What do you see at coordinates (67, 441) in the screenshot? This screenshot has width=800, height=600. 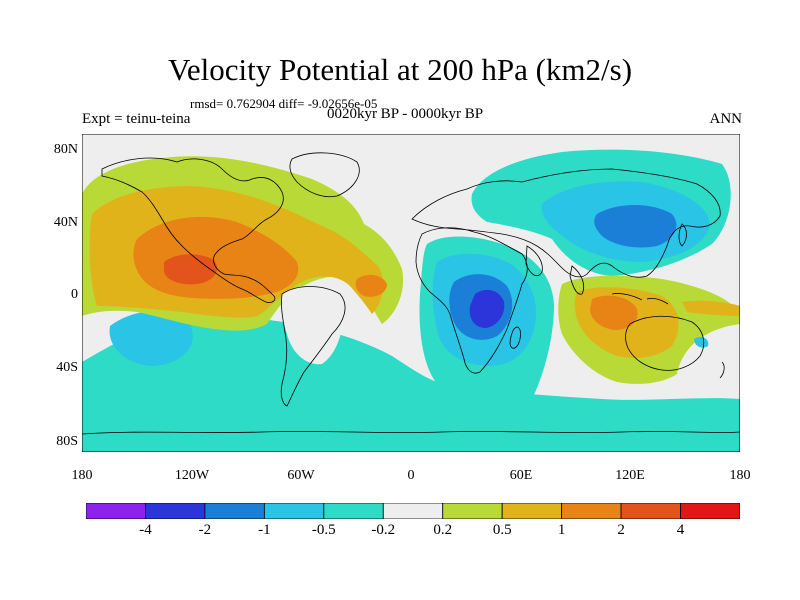 I see `lat-label-80s: 80S` at bounding box center [67, 441].